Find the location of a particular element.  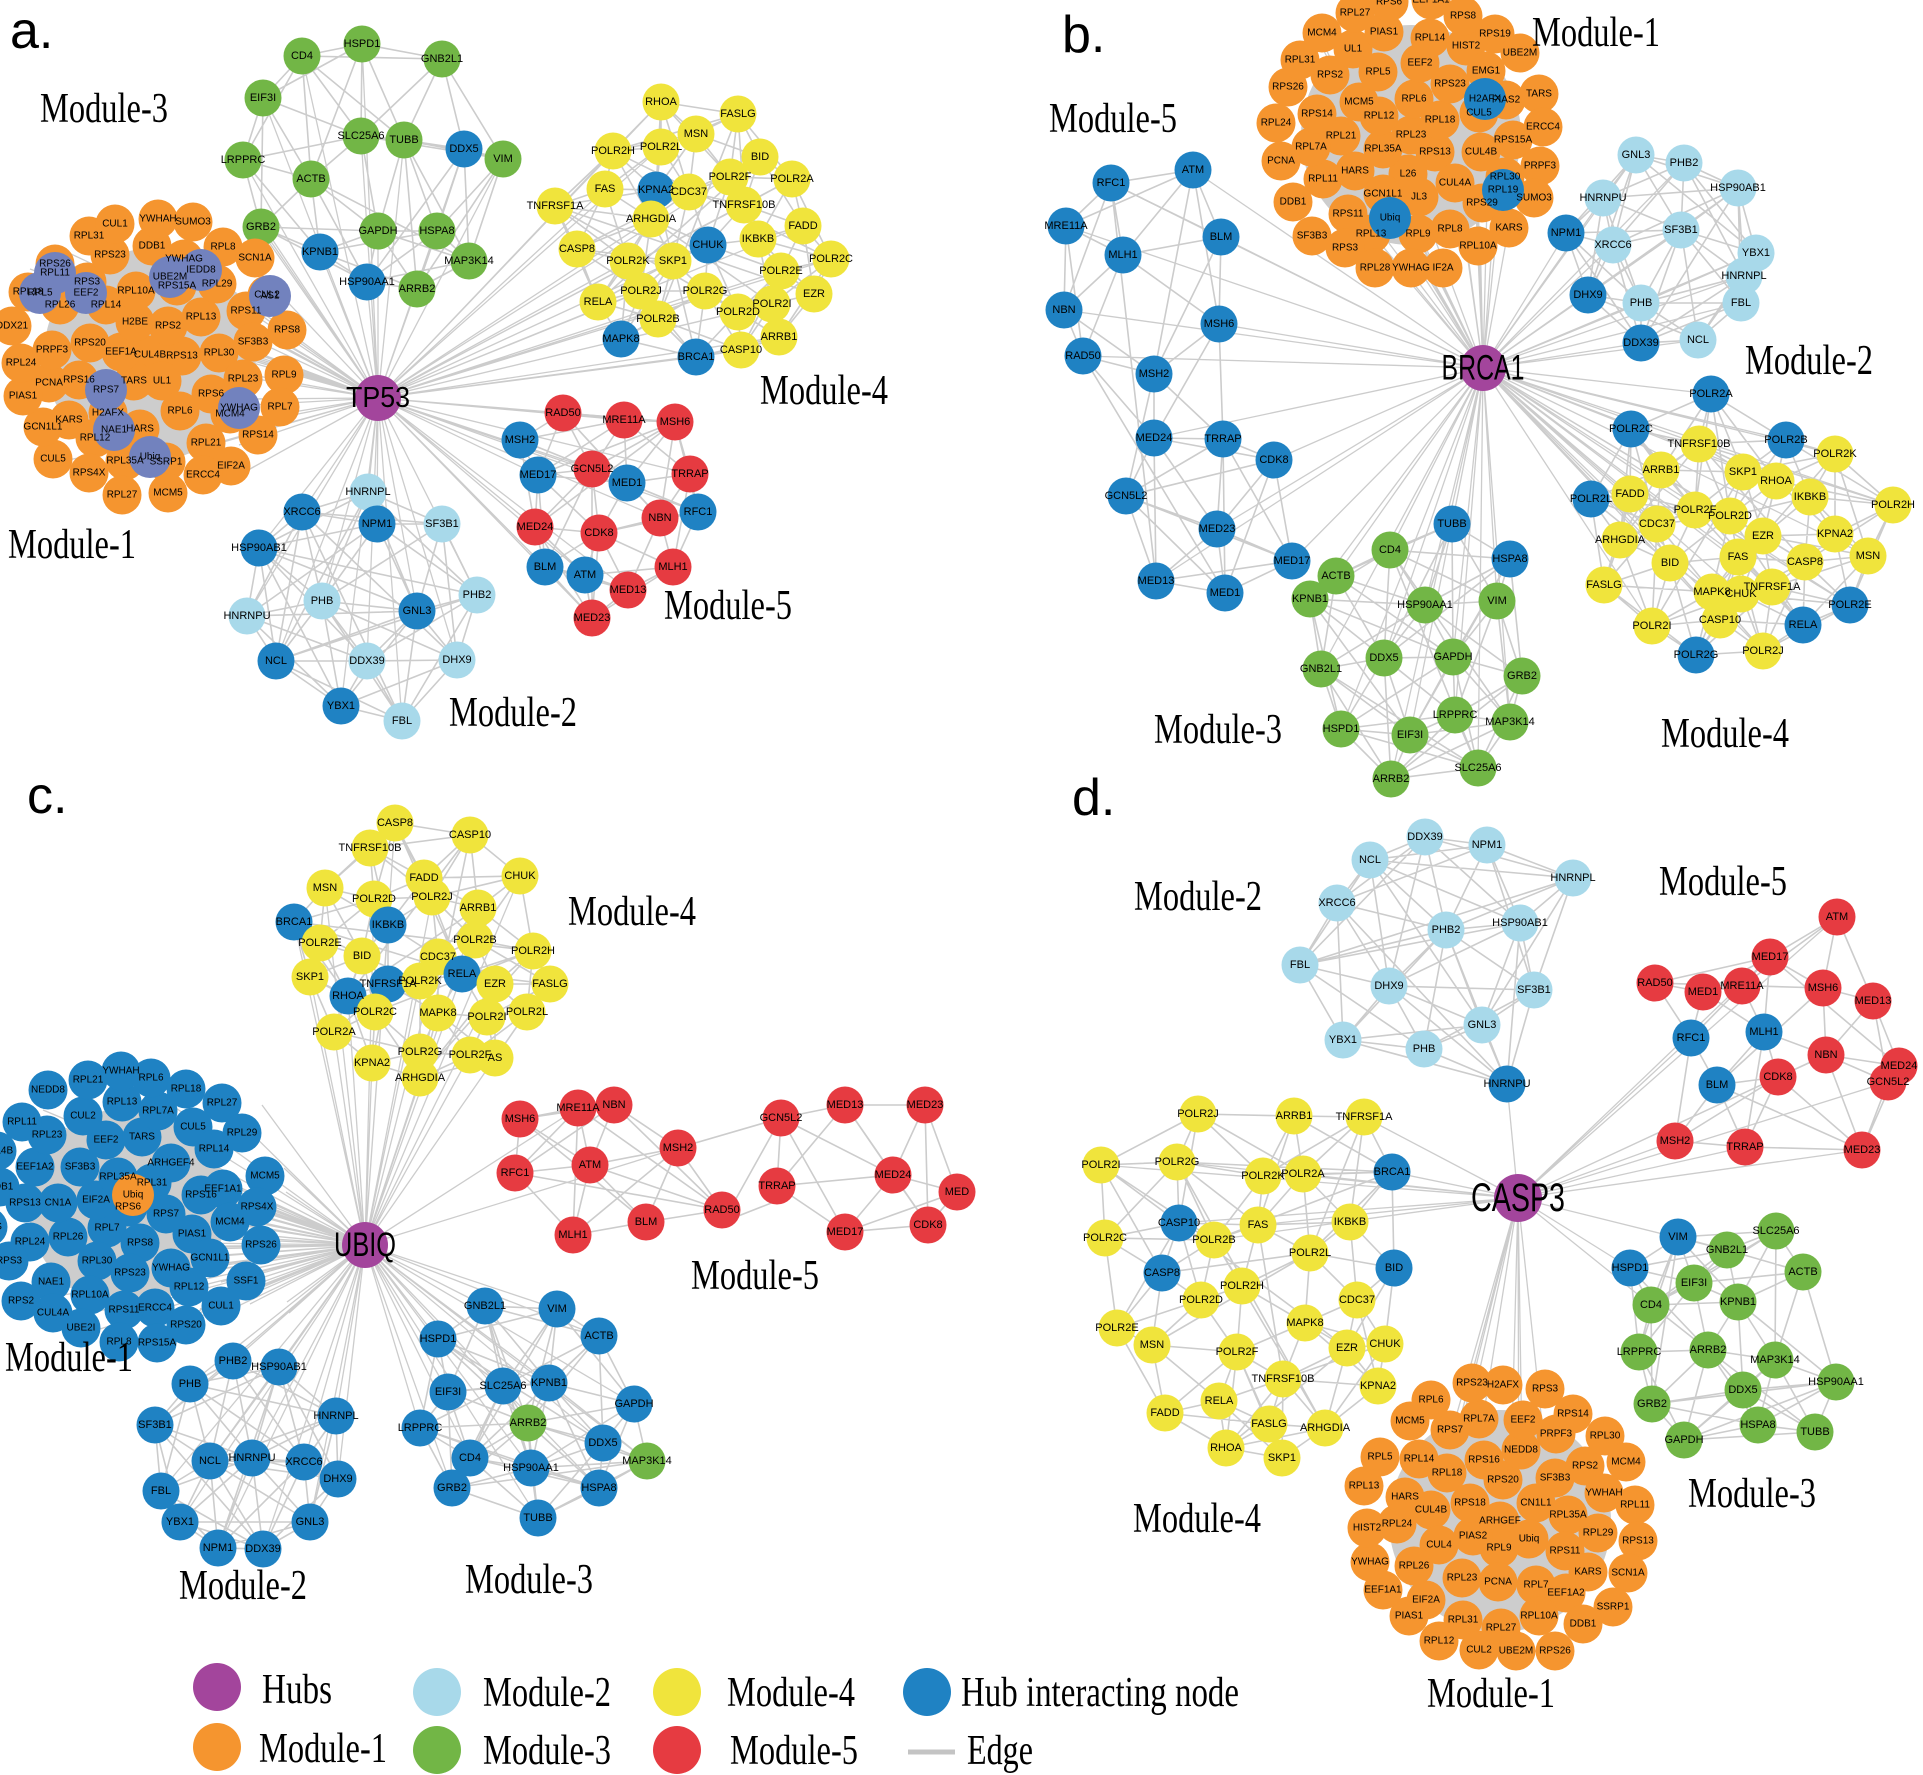

svg-text: RPL26 is located at coordinates (60, 305).